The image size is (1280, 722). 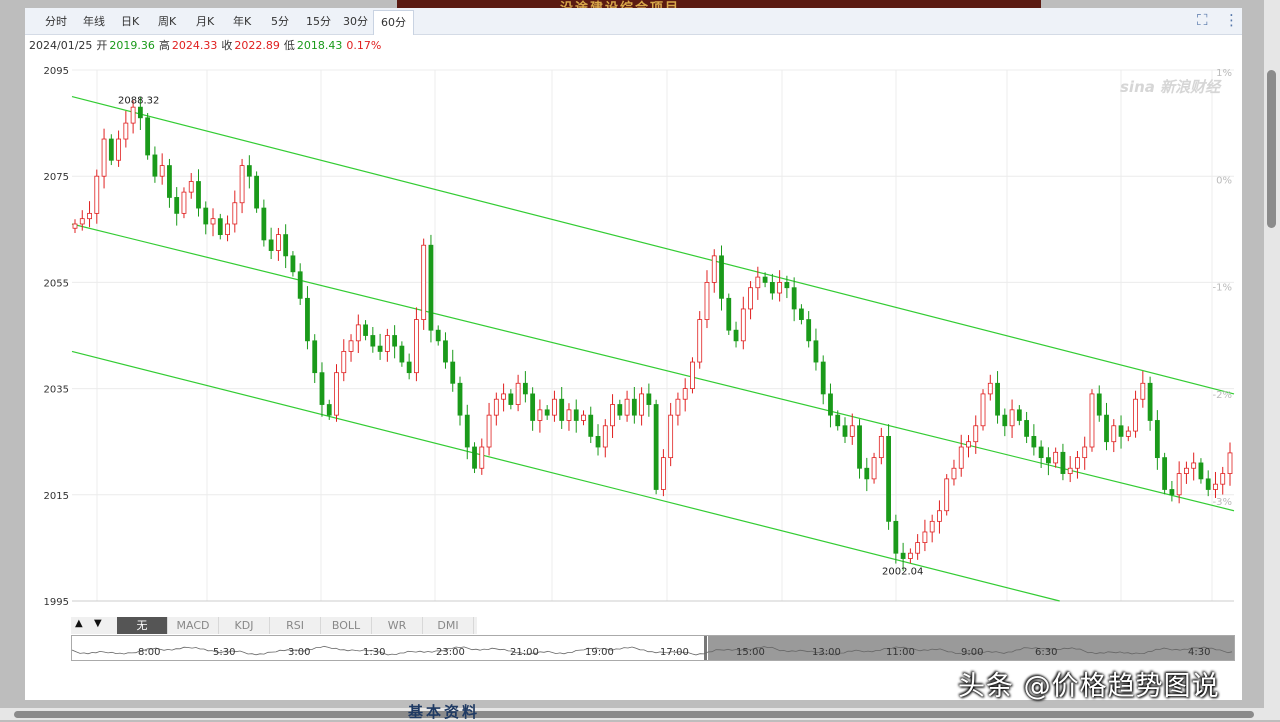 I want to click on scroll-up-icon: ▲, so click(x=79, y=623).